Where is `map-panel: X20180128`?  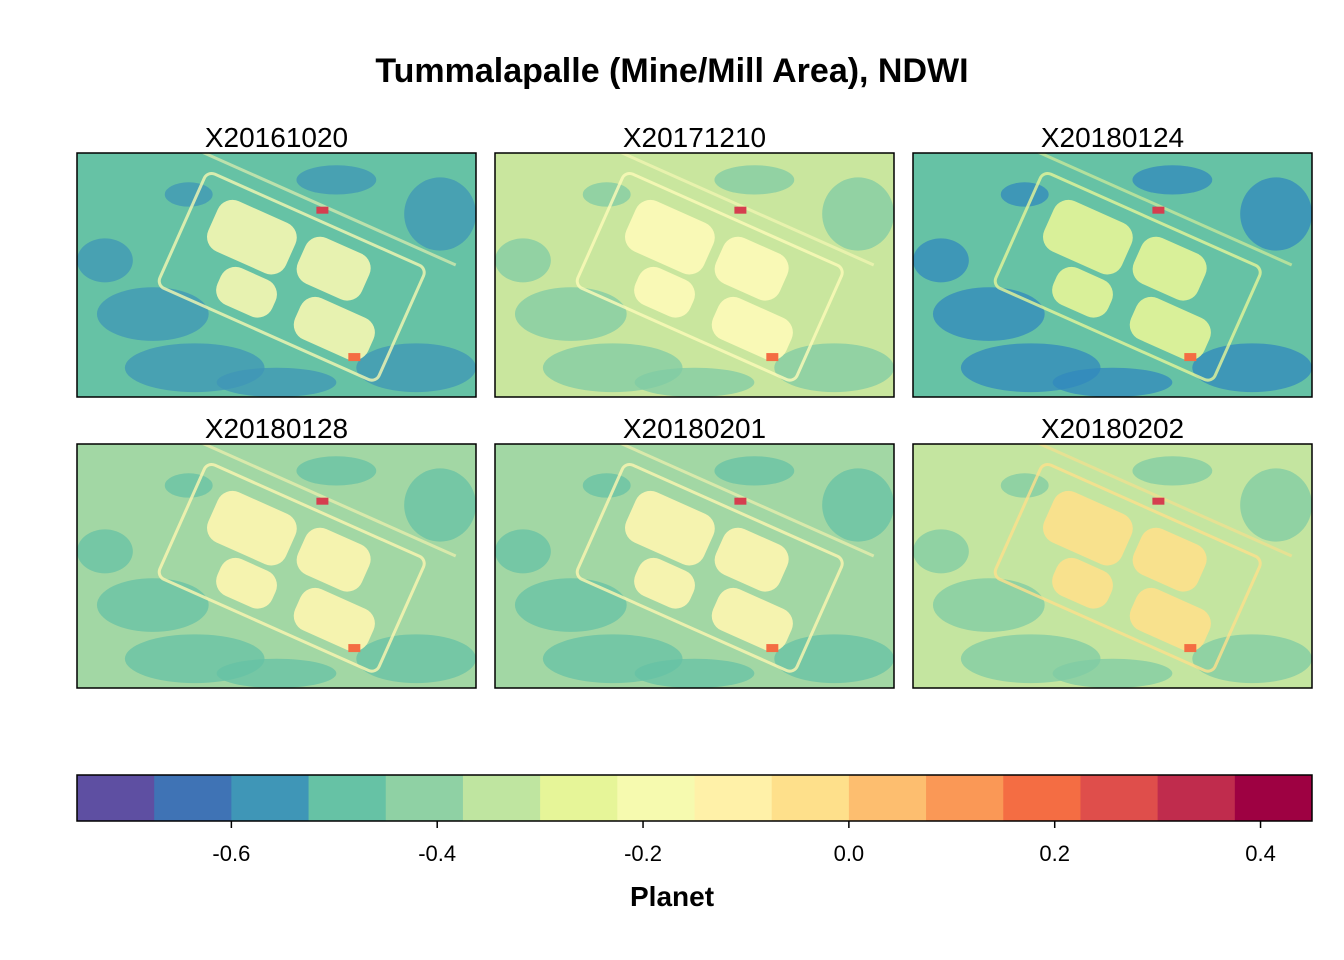
map-panel: X20180128 is located at coordinates (276, 551).